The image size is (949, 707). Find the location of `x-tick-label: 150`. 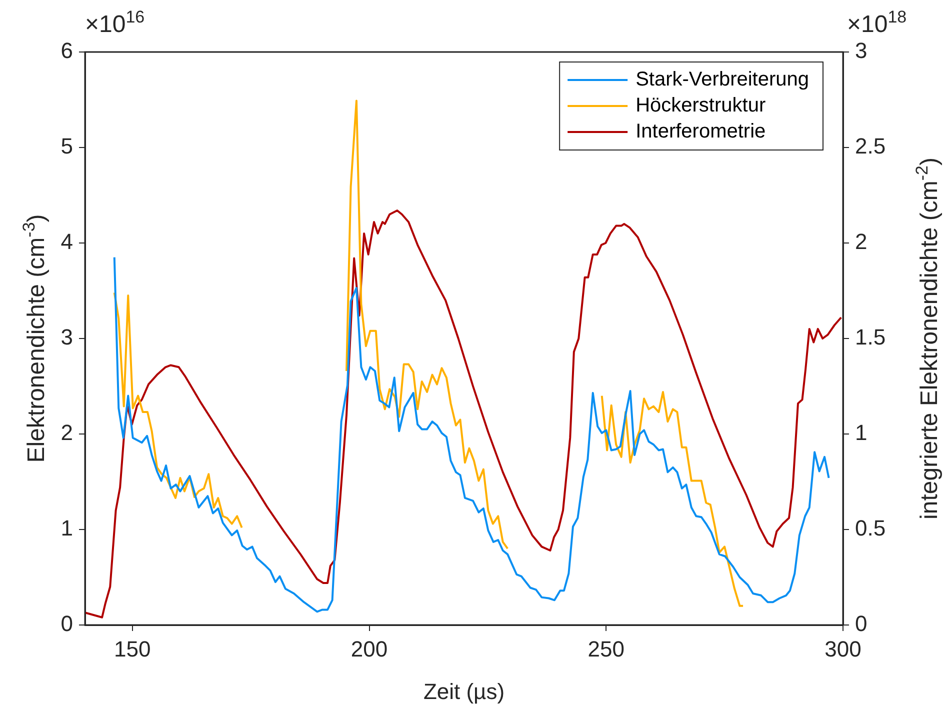

x-tick-label: 150 is located at coordinates (132, 649).